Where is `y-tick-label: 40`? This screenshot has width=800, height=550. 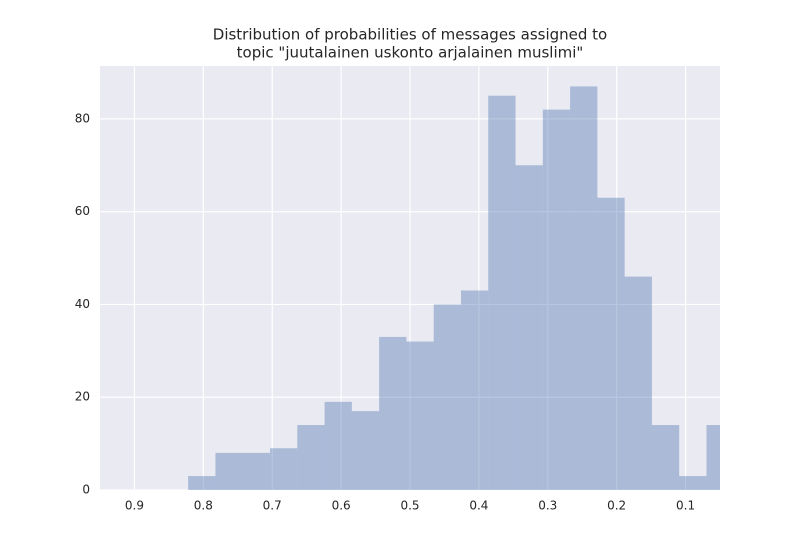
y-tick-label: 40 is located at coordinates (82, 304).